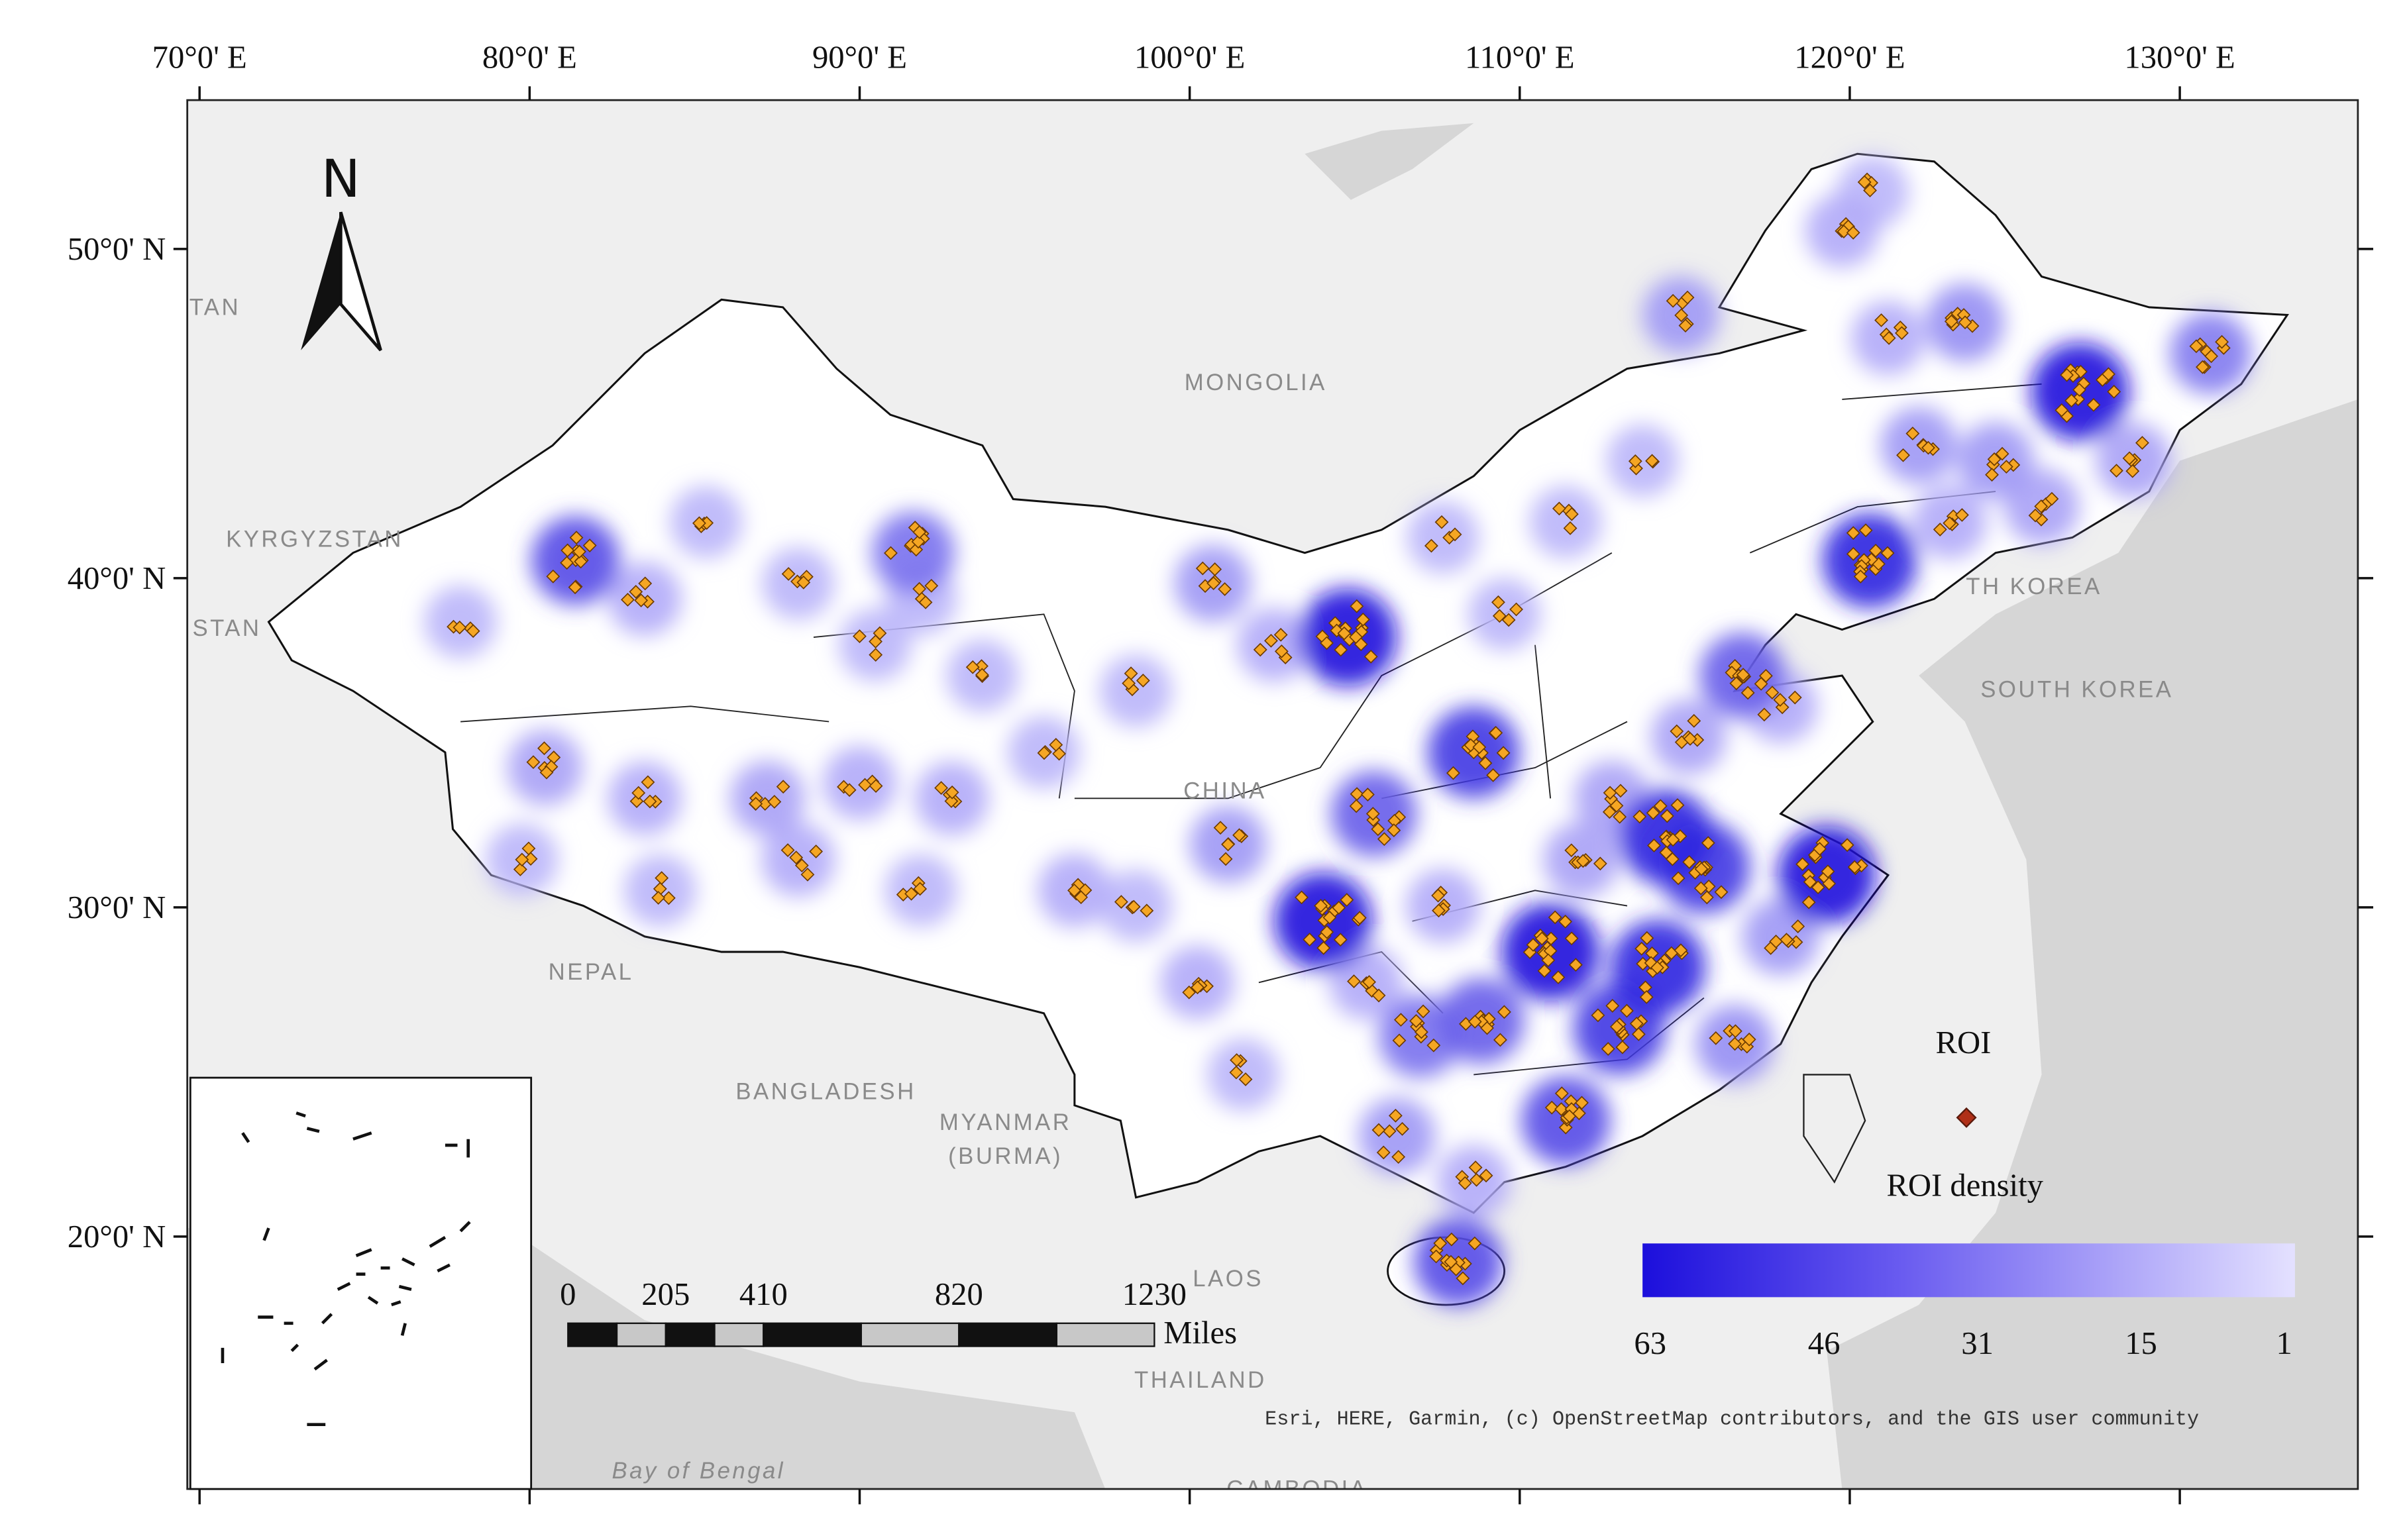 This screenshot has width=2407, height=1540. What do you see at coordinates (1389, 161) in the screenshot?
I see `lake` at bounding box center [1389, 161].